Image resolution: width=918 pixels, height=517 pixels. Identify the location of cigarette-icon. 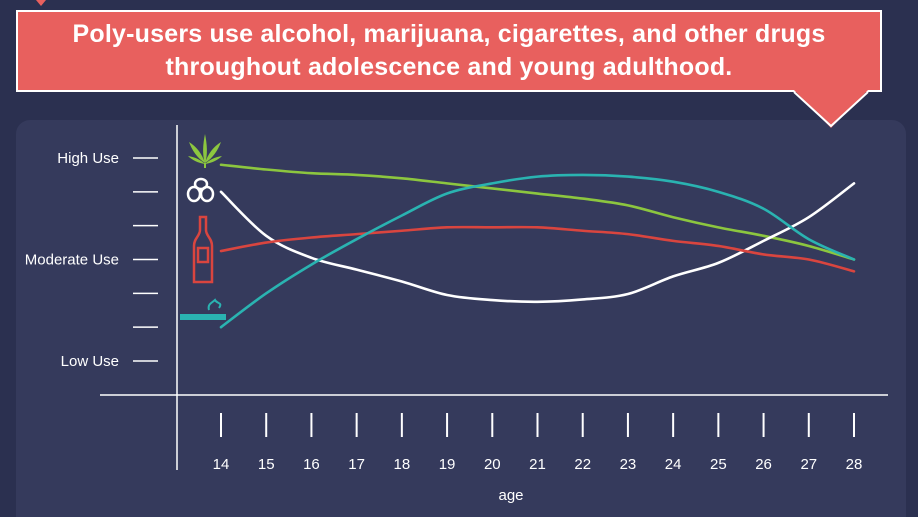
(203, 309).